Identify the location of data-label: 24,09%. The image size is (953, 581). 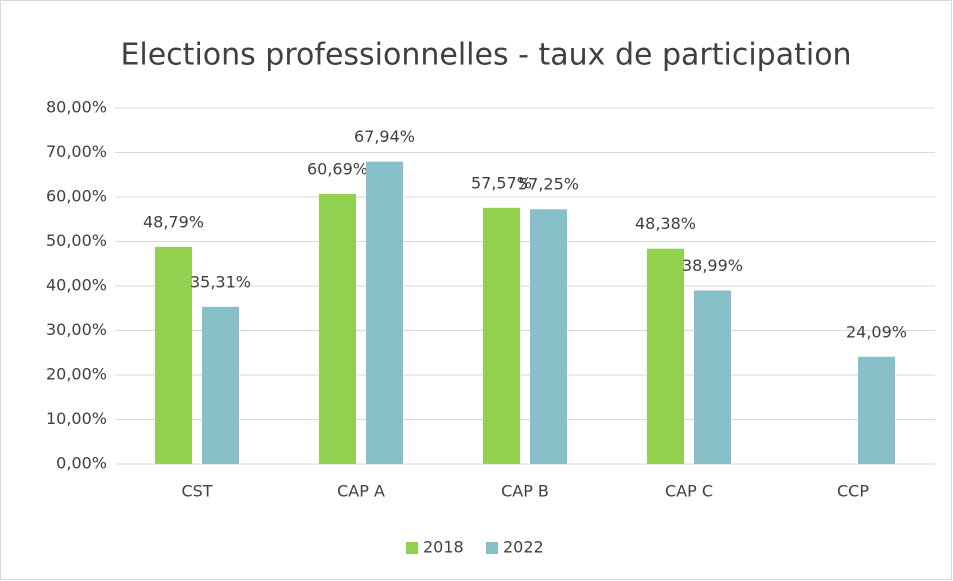
(876, 331).